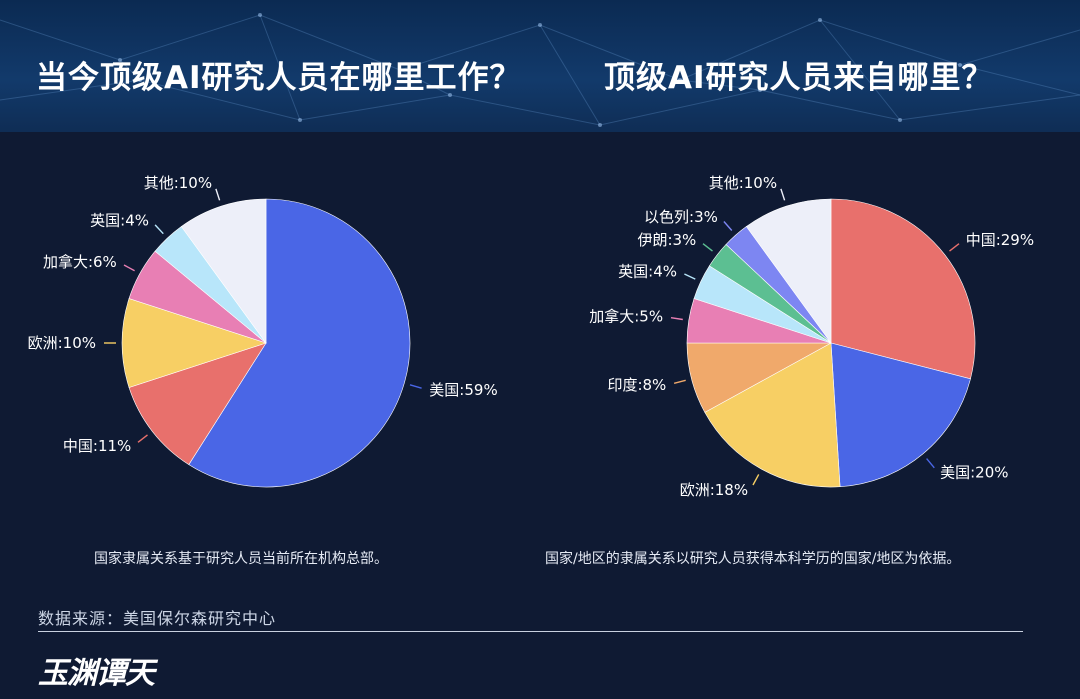 The height and width of the screenshot is (699, 1080). Describe the element at coordinates (463, 390) in the screenshot. I see `slice-label: 美国:59%` at that location.